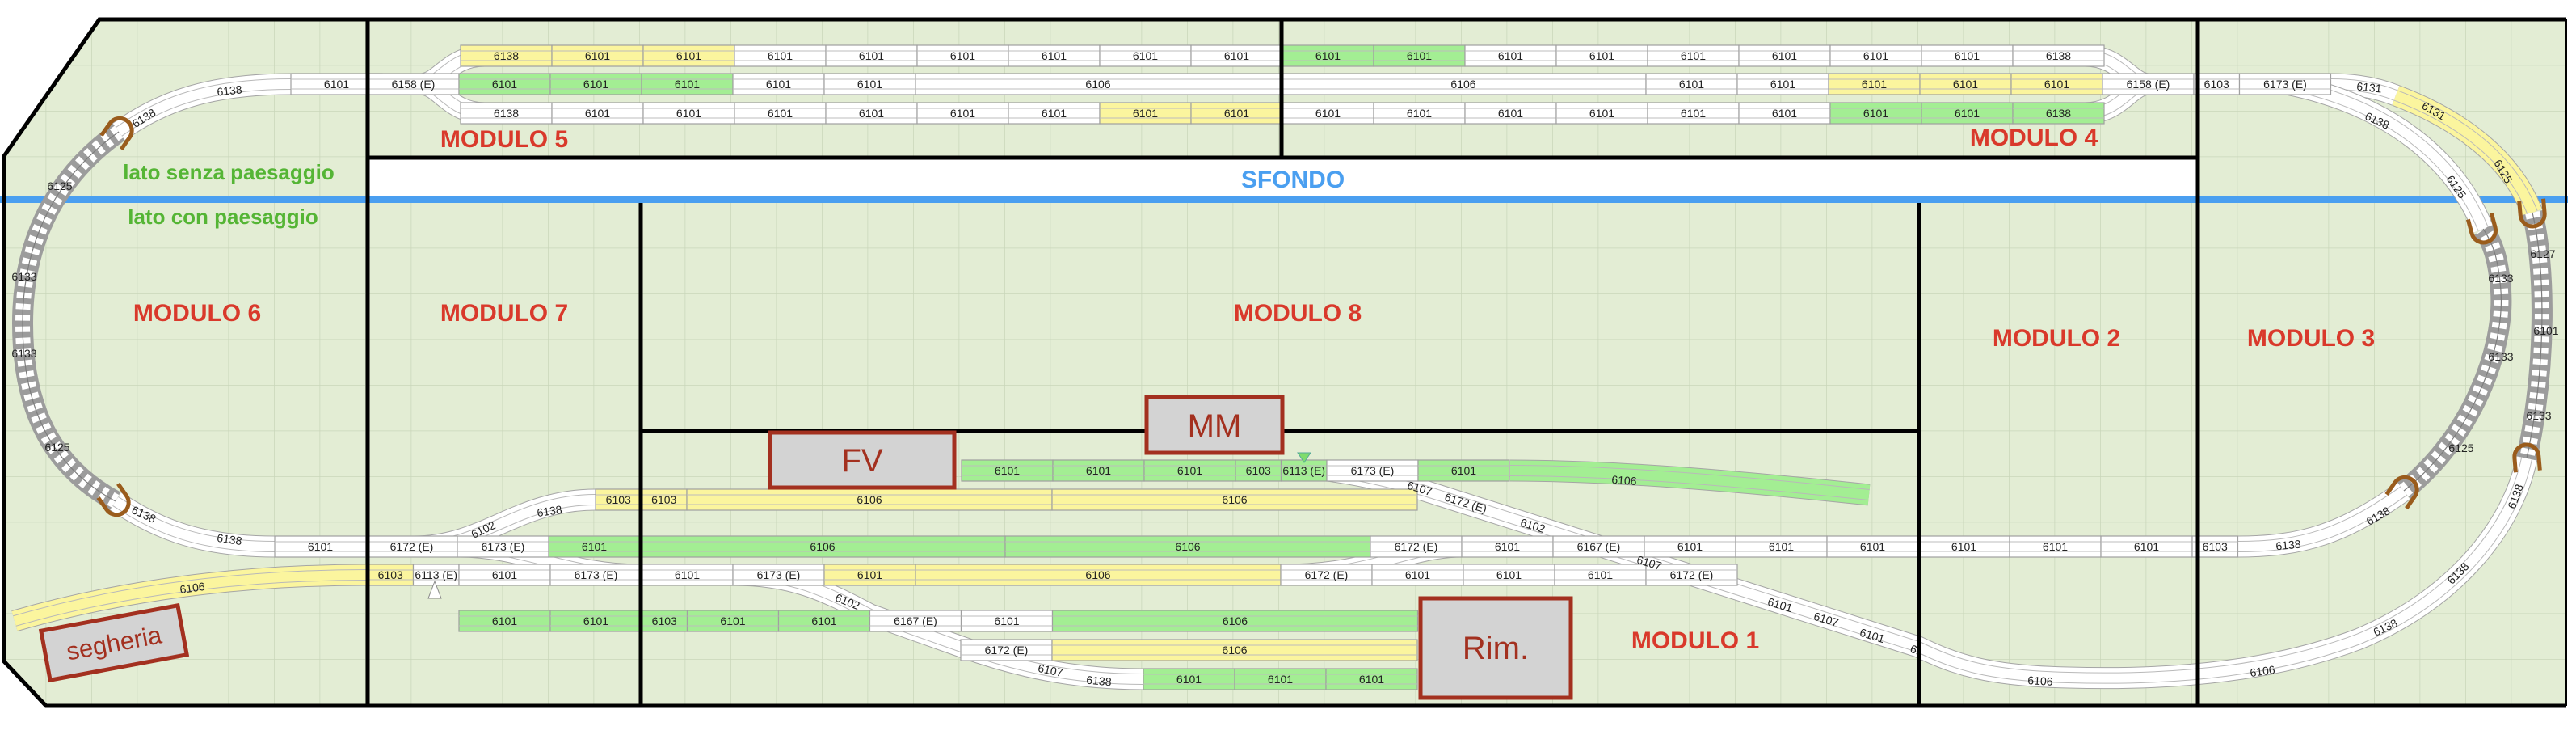 The width and height of the screenshot is (2576, 739). Describe the element at coordinates (862, 460) in the screenshot. I see `building-fv: FV` at that location.